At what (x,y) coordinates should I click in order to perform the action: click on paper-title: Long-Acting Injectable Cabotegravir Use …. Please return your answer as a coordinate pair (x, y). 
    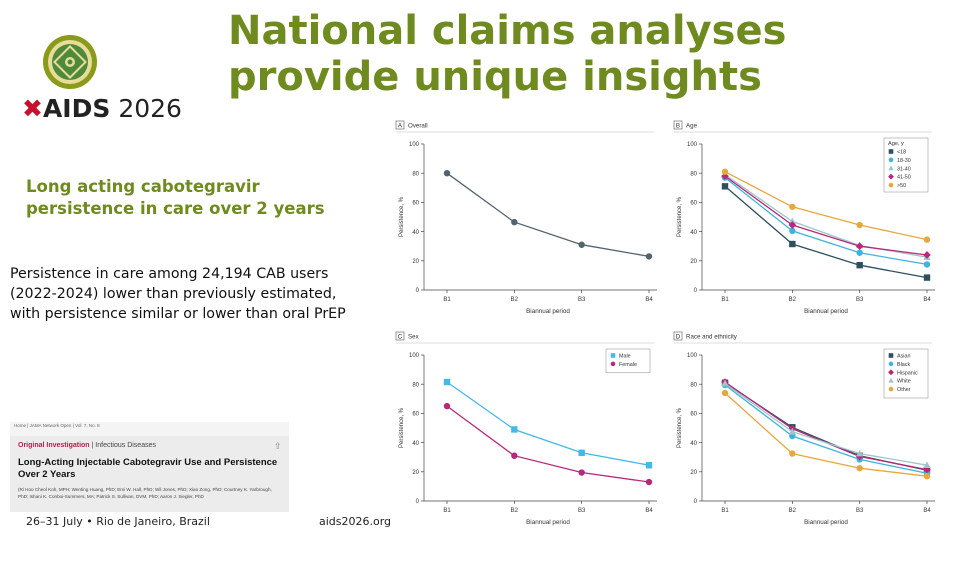
    Looking at the image, I should click on (148, 468).